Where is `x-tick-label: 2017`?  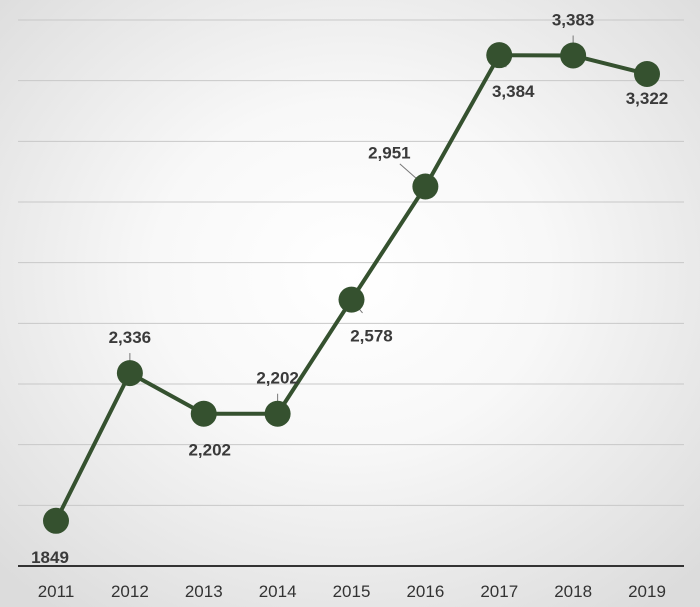
x-tick-label: 2017 is located at coordinates (499, 591).